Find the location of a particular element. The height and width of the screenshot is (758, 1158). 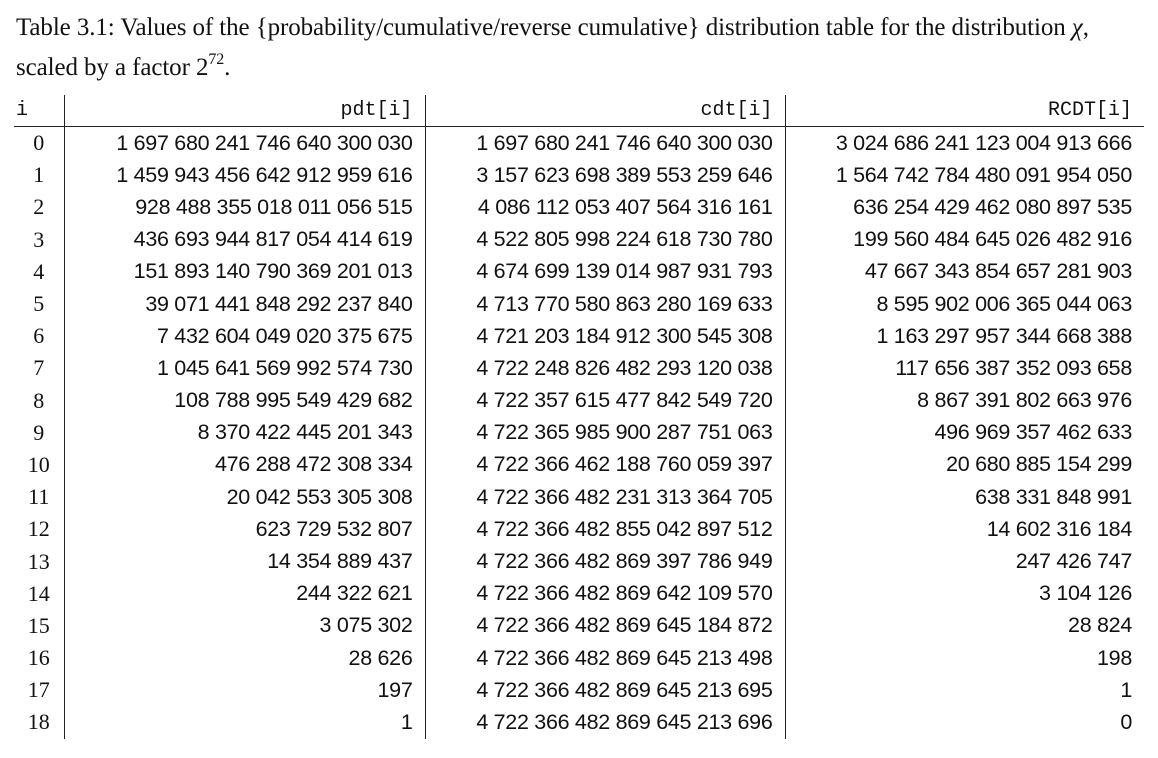

cell-rcdt: 3 104 126 is located at coordinates (1085, 593).